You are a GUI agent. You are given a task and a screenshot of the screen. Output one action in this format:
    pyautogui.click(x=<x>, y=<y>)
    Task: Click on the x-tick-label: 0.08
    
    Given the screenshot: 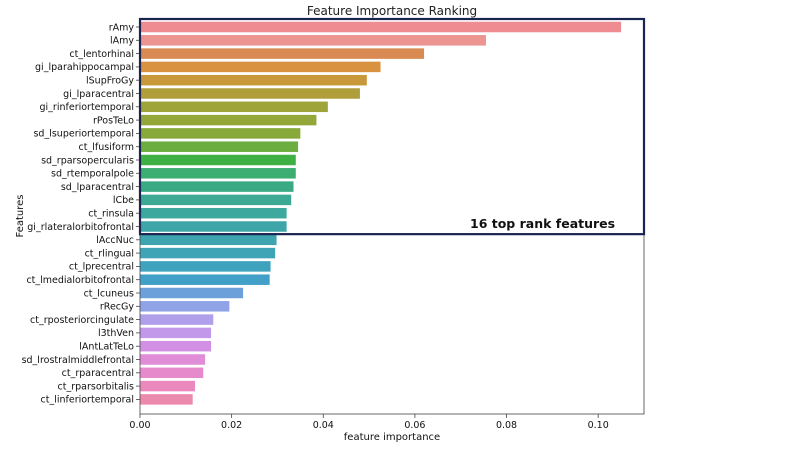 What is the action you would take?
    pyautogui.click(x=506, y=425)
    